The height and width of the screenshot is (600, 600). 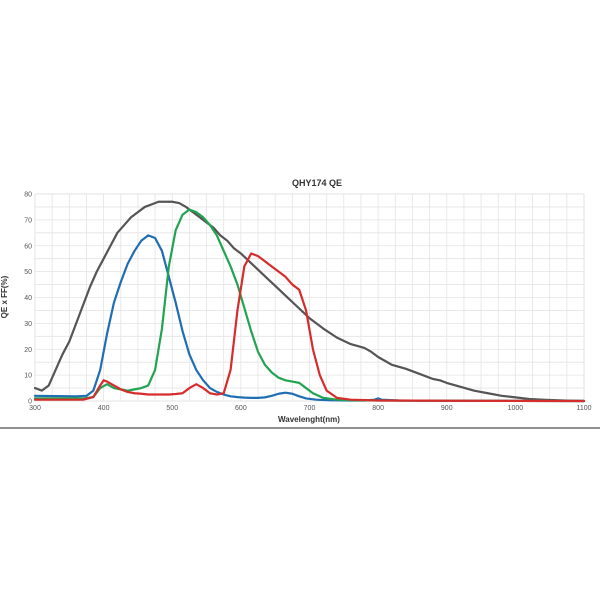 I want to click on y-tick-label: 40, so click(x=28, y=298).